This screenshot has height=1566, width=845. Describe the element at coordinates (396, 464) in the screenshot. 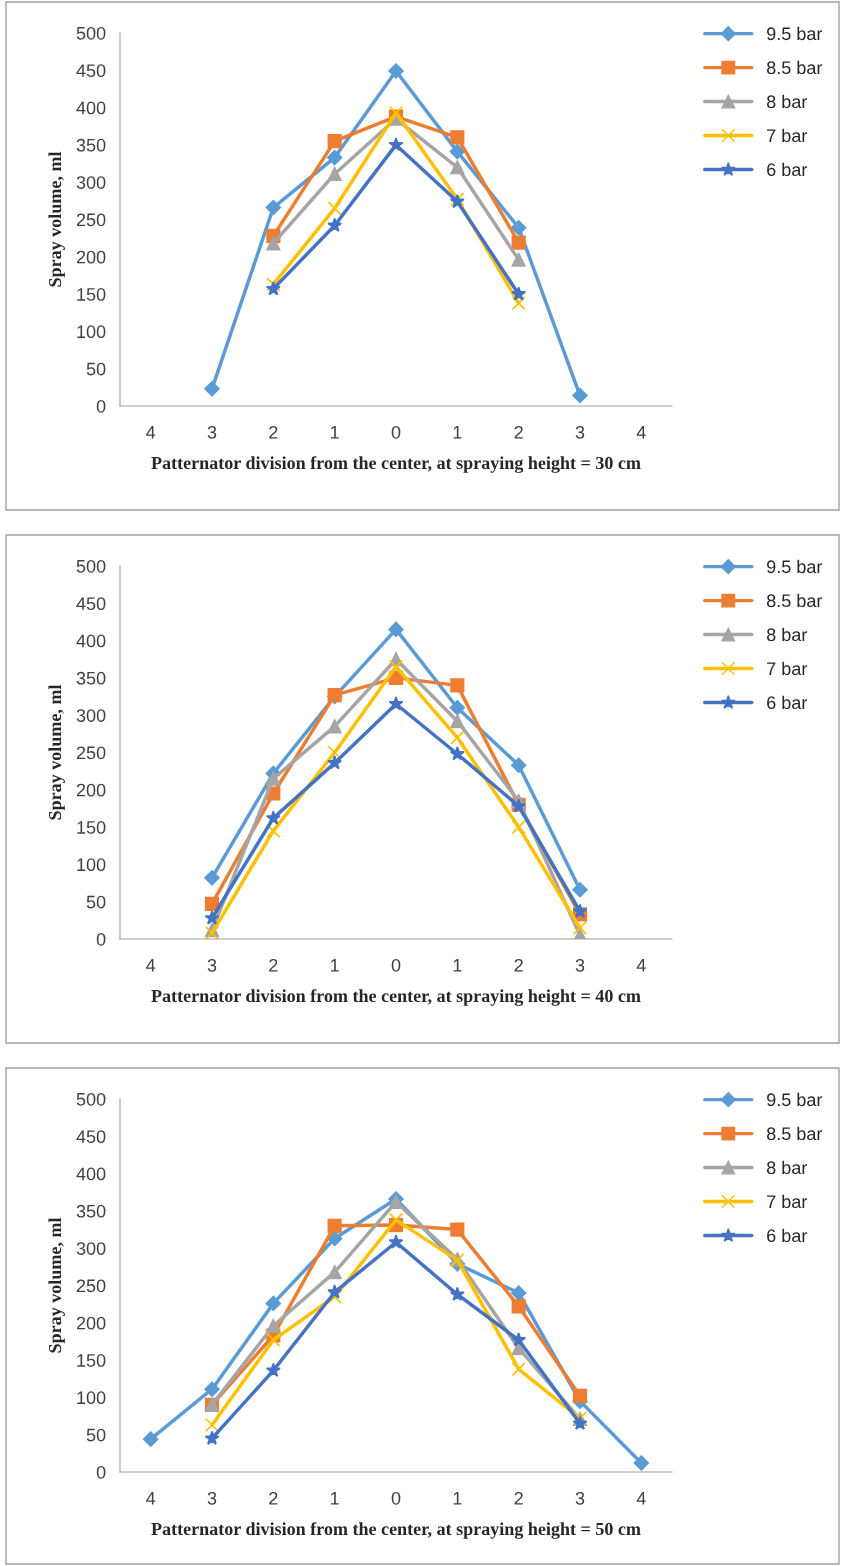

I see `x-axis-title: Patternator division from the center, at spraying height = 30 cm` at that location.